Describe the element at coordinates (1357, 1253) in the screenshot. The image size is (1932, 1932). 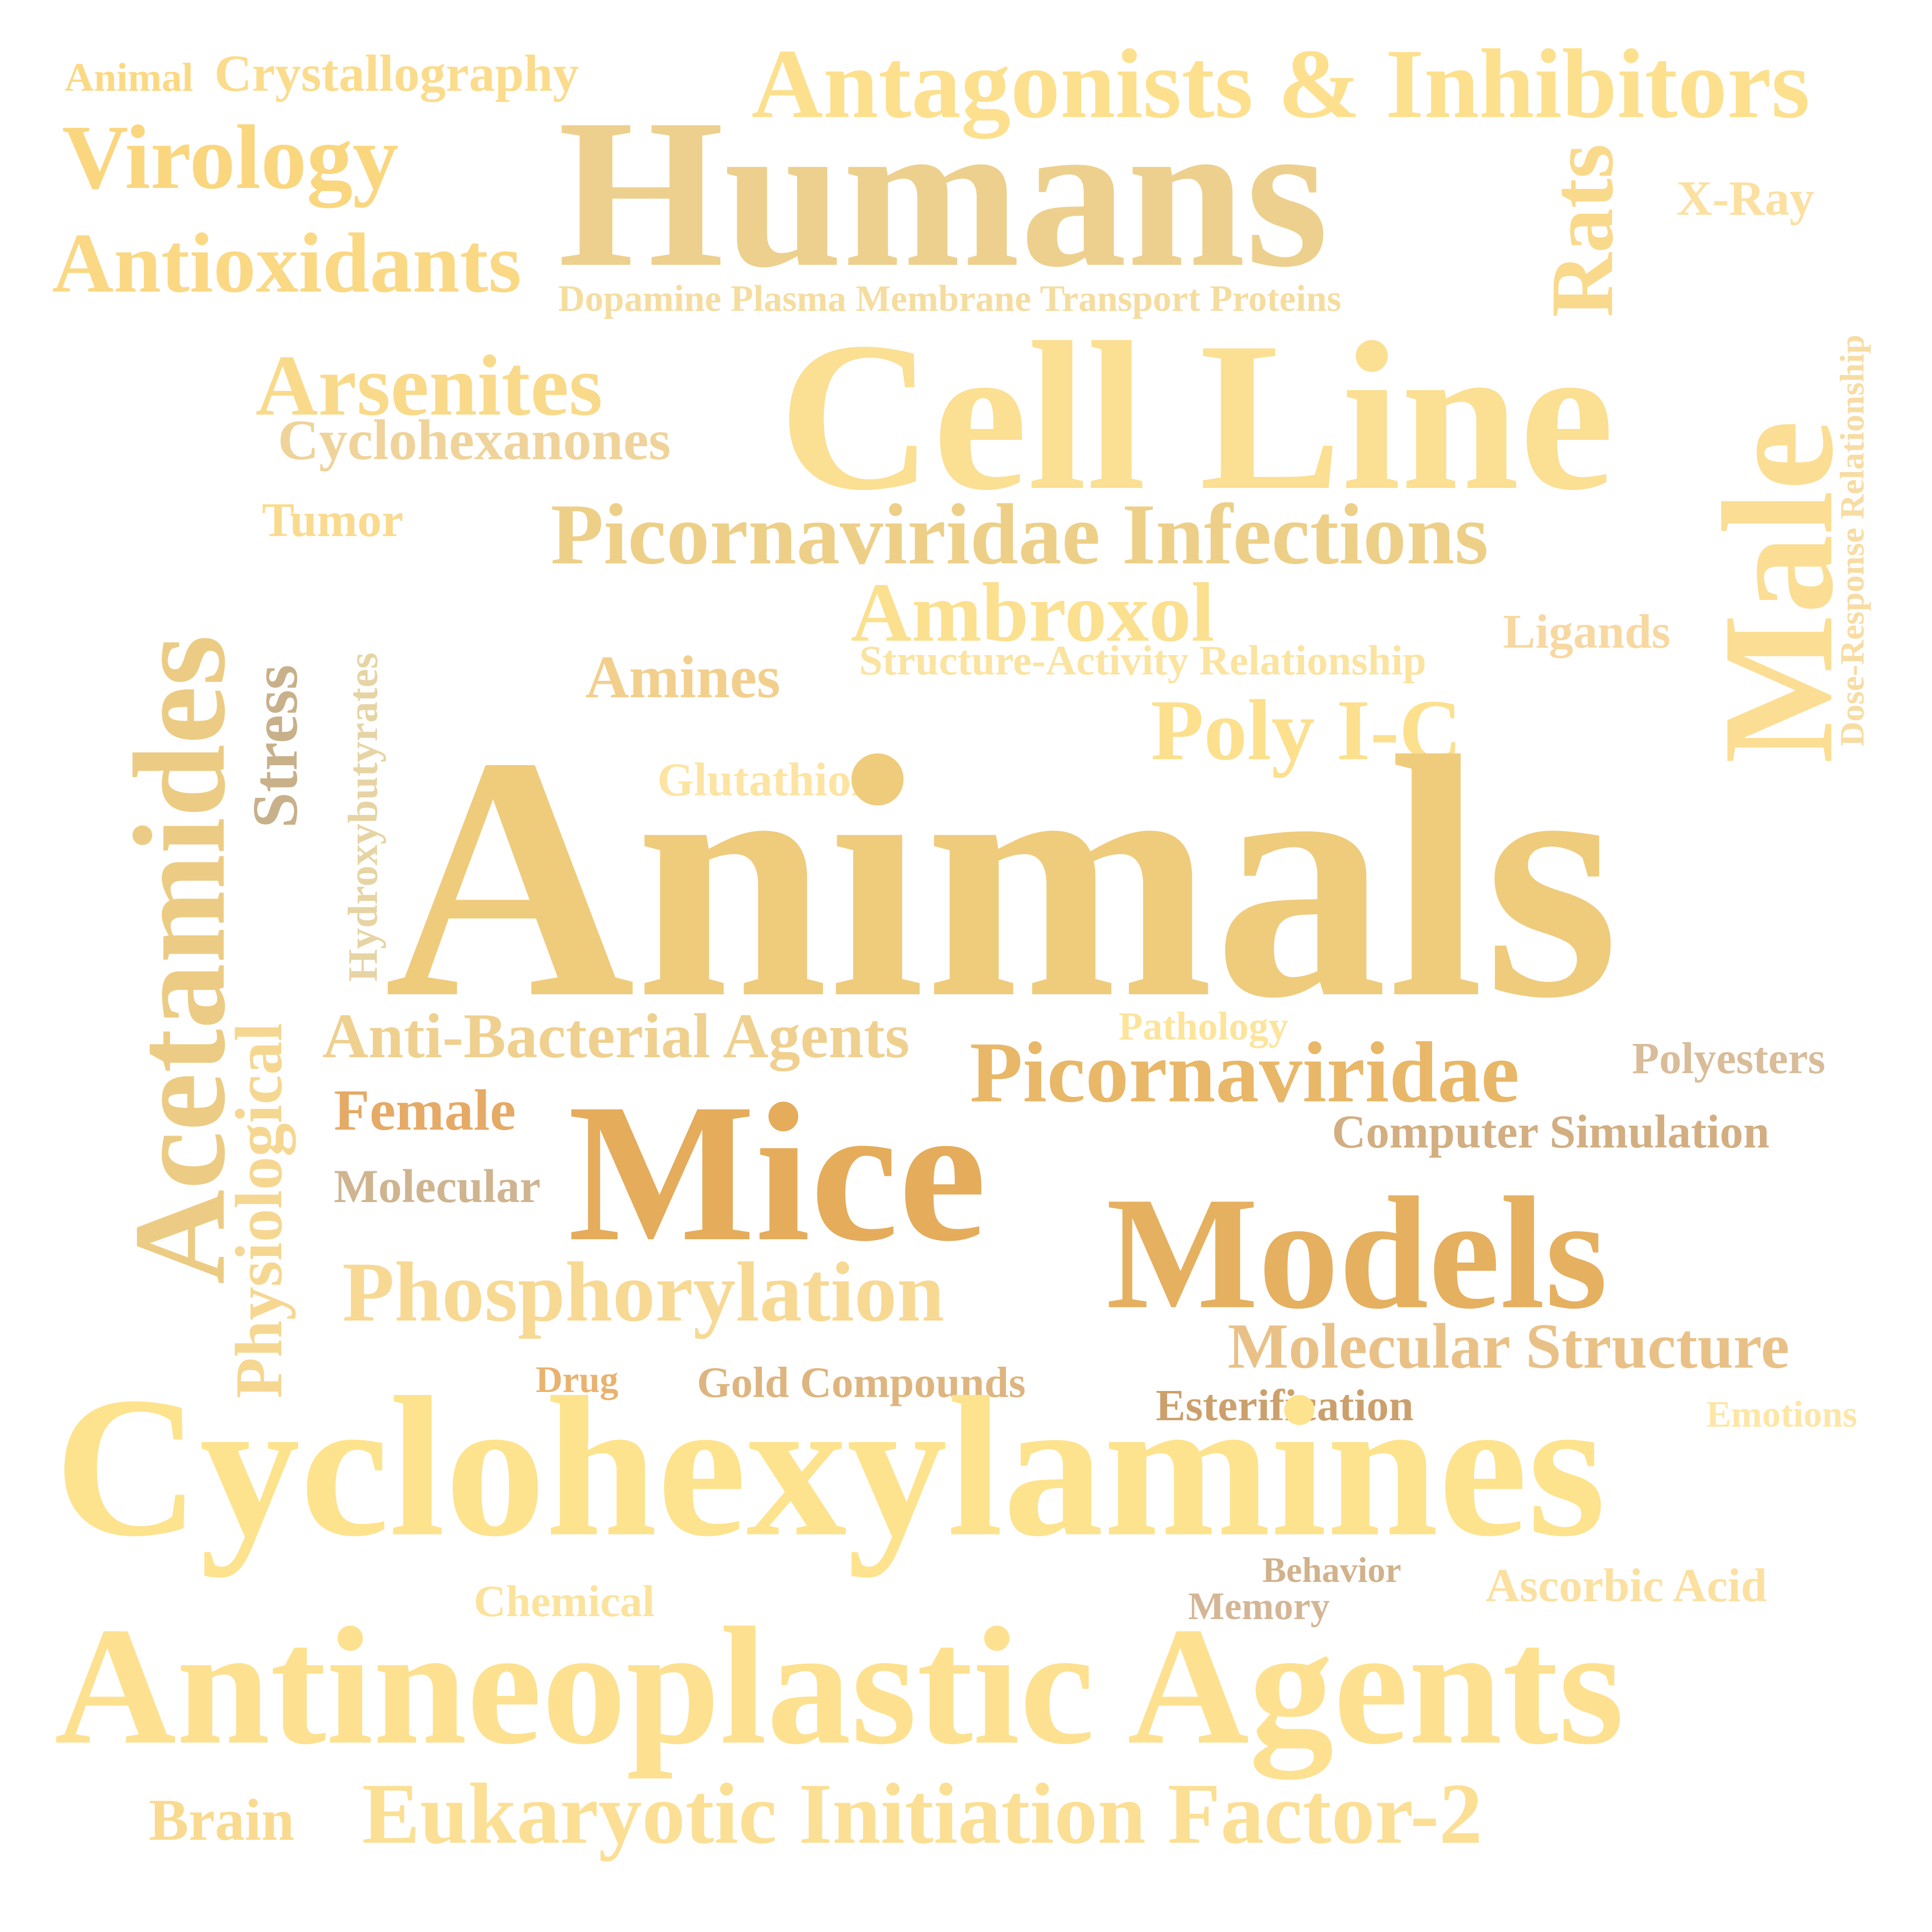
I see `word-models: Models` at that location.